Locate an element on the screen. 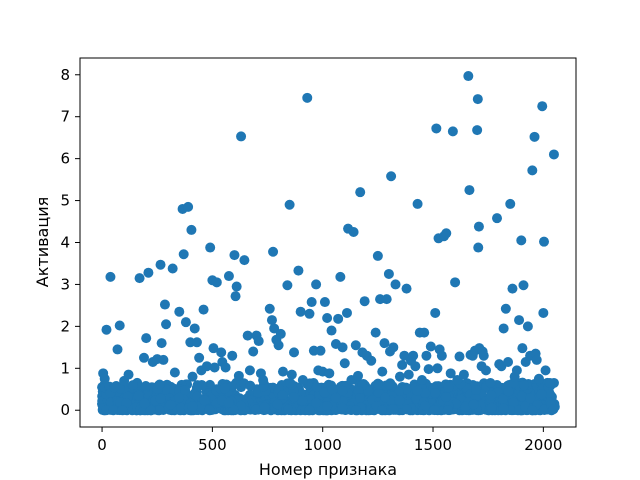  x-tick-label: 1000 is located at coordinates (323, 445).